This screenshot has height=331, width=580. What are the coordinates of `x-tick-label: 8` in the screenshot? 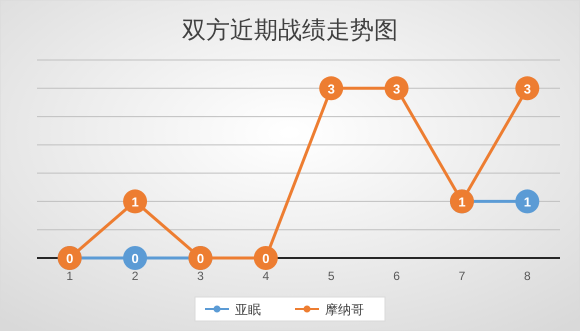 It's located at (527, 276).